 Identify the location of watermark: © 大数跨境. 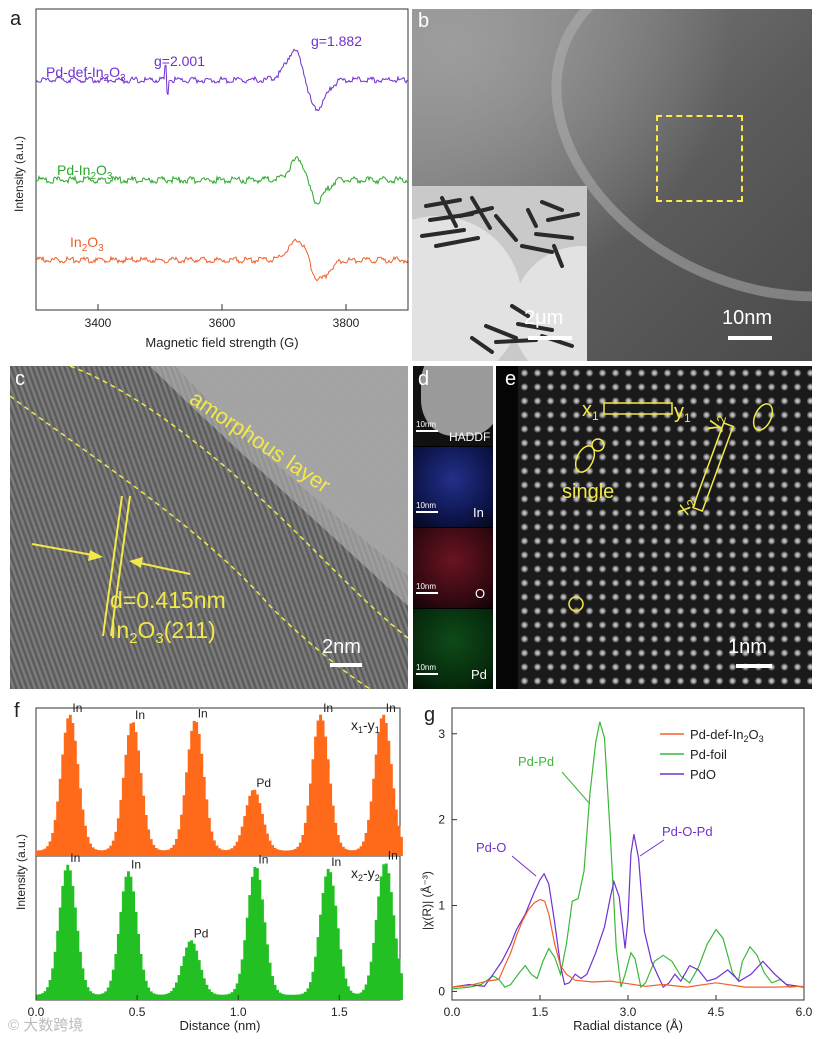
(46, 1025).